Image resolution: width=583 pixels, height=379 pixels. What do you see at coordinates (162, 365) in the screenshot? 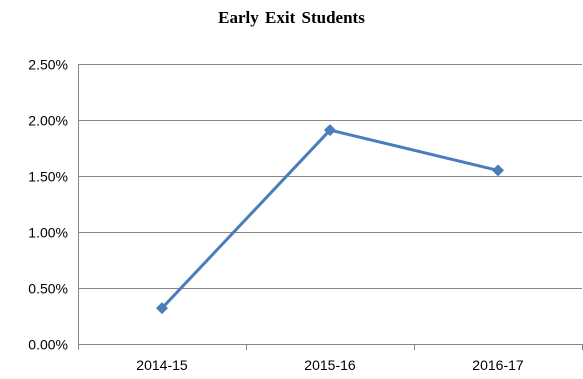
I see `x-tick-label: 2014-15` at bounding box center [162, 365].